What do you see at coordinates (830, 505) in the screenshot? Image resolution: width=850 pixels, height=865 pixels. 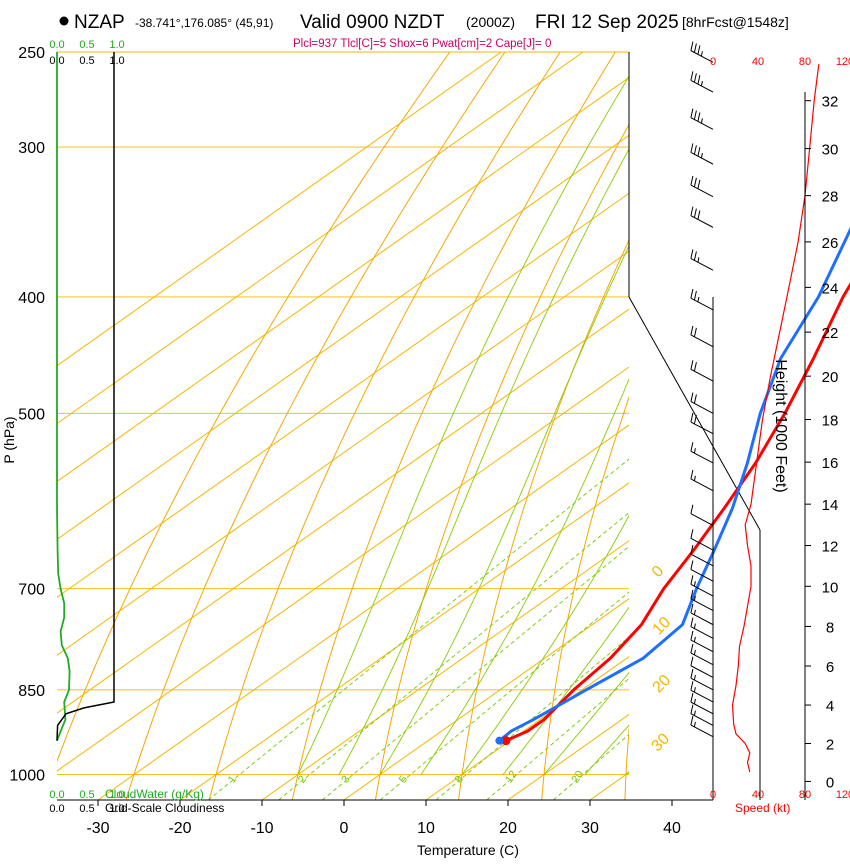 I see `height-tick-label: 14` at bounding box center [830, 505].